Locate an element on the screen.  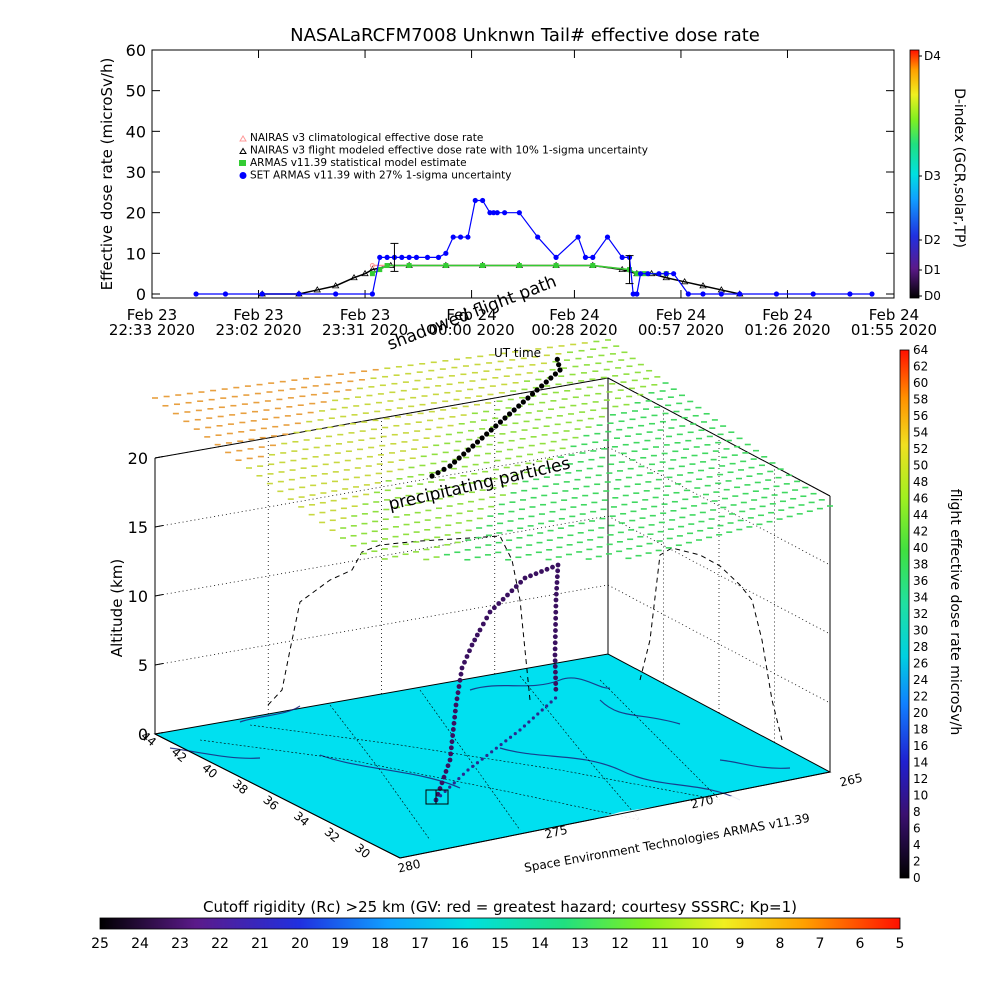
cutoff-colorbar-label: 20 is located at coordinates (300, 944).